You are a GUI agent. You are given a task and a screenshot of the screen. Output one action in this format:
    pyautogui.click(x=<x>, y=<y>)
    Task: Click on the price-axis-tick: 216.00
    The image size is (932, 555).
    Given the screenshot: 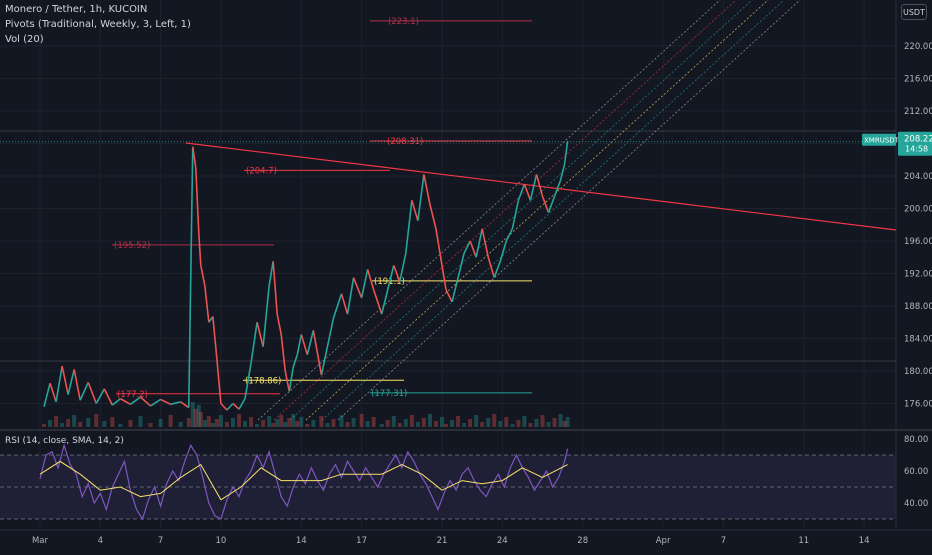 What is the action you would take?
    pyautogui.click(x=918, y=80)
    